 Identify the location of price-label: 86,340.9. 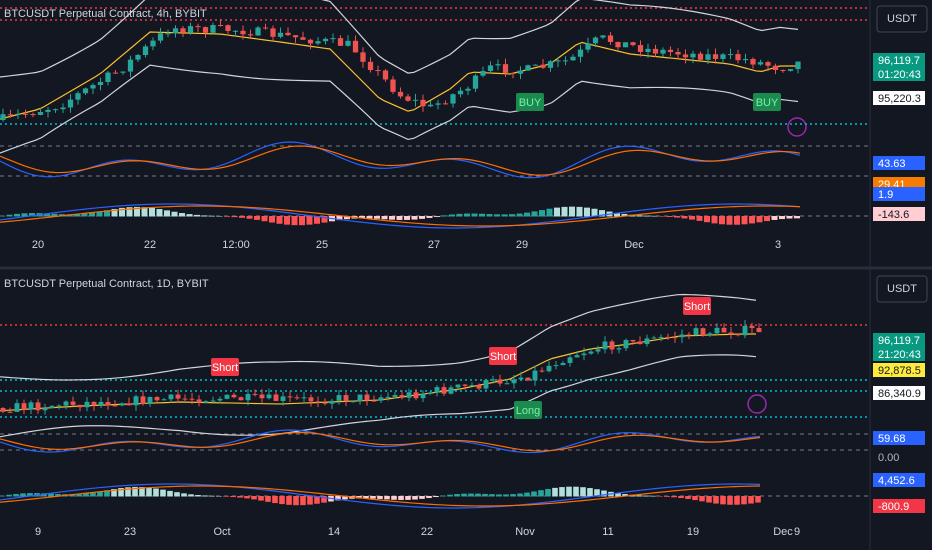
(899, 394).